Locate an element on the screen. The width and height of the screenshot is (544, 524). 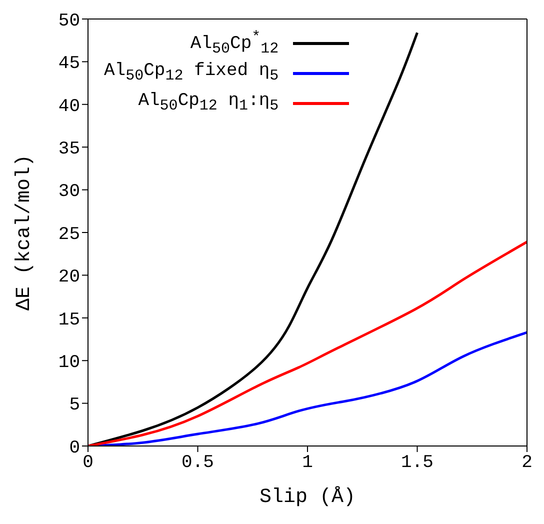
x-tick-label: 0 is located at coordinates (88, 462).